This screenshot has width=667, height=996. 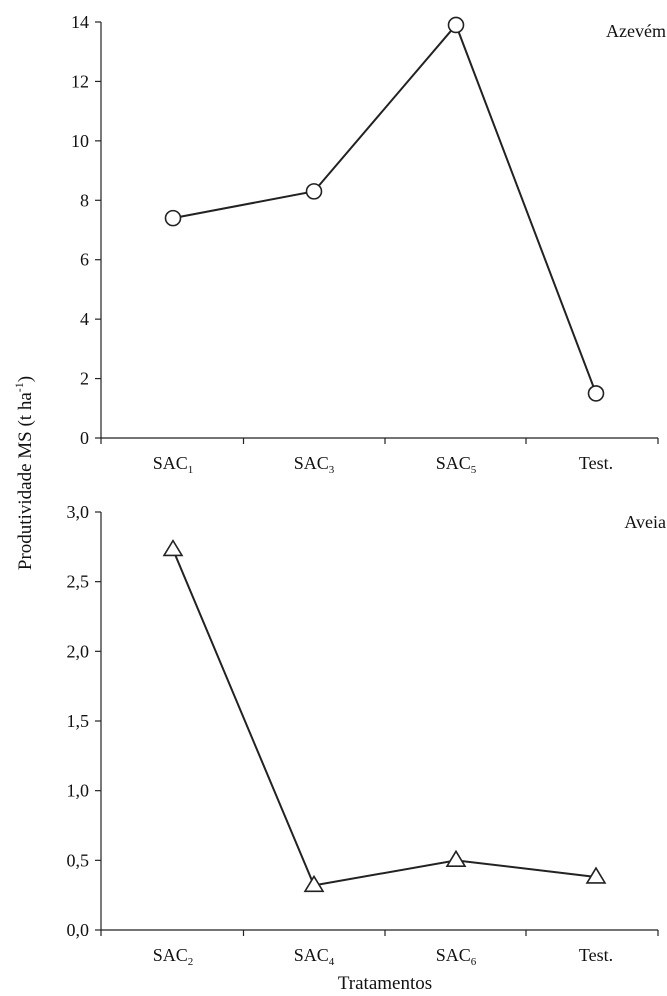 I want to click on y-tick-label: 10, so click(x=80, y=141).